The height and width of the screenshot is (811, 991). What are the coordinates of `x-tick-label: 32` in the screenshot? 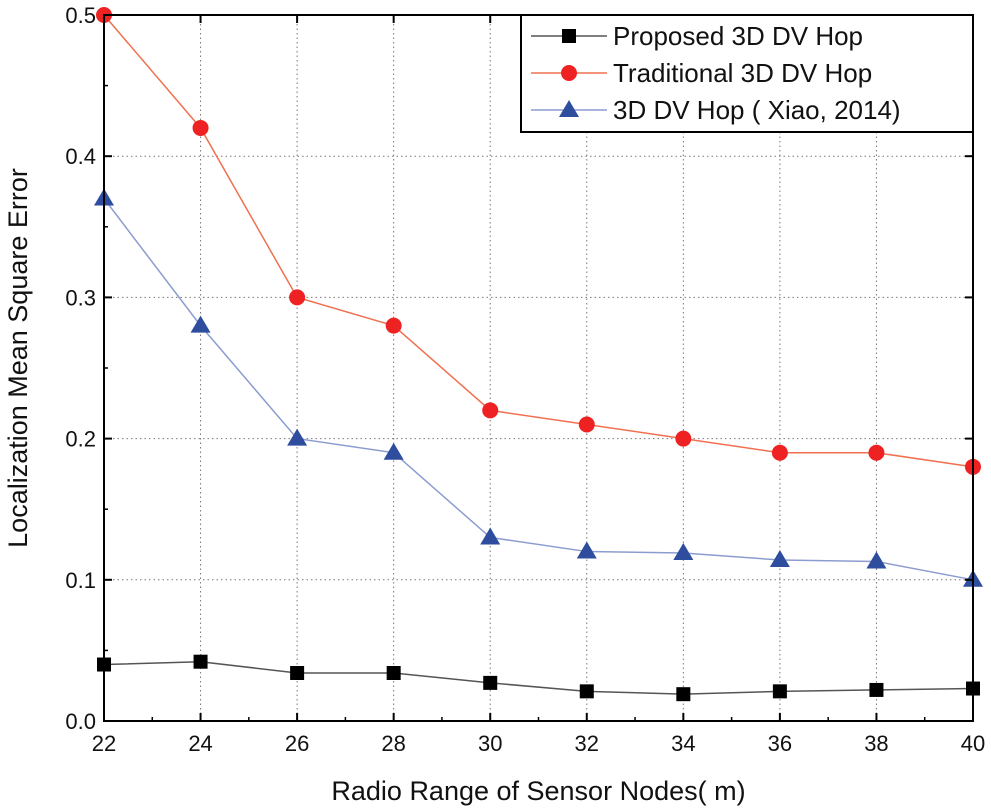 It's located at (587, 743).